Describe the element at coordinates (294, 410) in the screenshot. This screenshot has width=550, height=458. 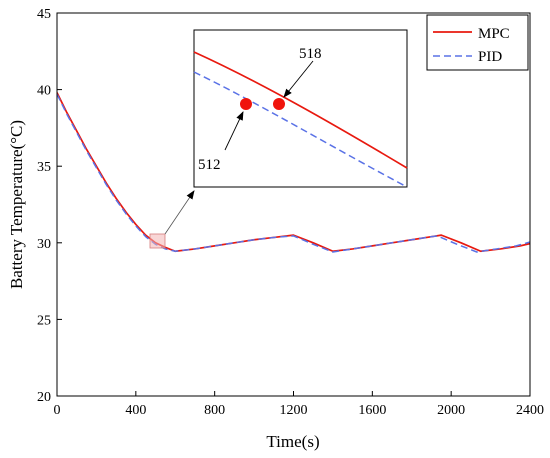
I see `x-tick-label: 1200` at that location.